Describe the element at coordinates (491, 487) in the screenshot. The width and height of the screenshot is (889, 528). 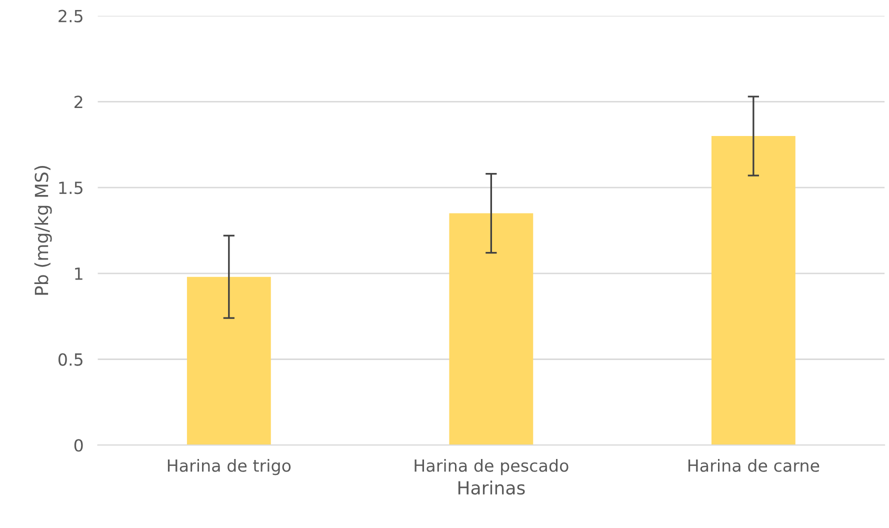
I see `x-axis-title: Harinas` at that location.